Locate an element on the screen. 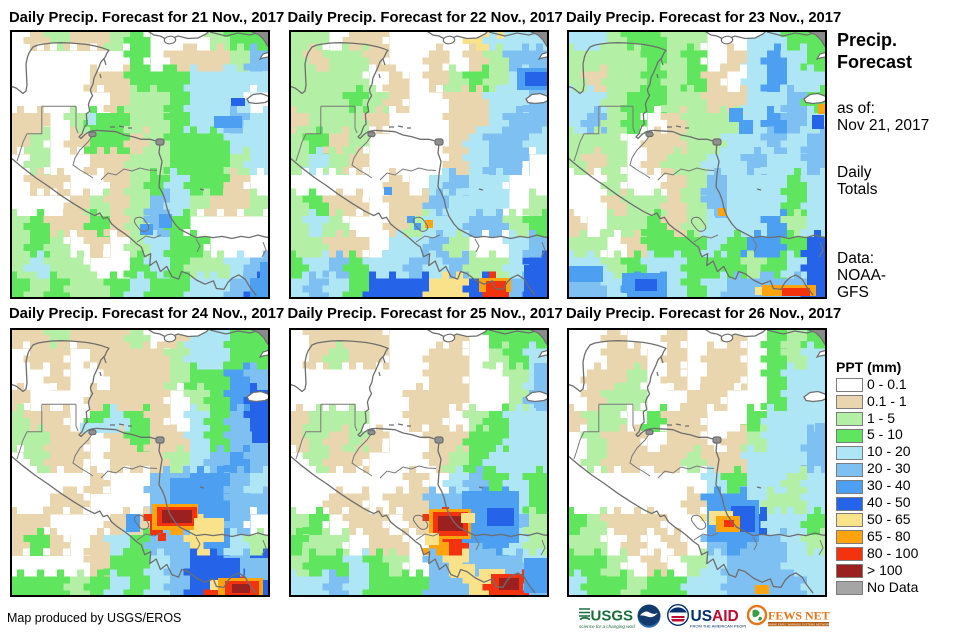 The image size is (970, 635). svg-text: FEWS NET is located at coordinates (799, 616).